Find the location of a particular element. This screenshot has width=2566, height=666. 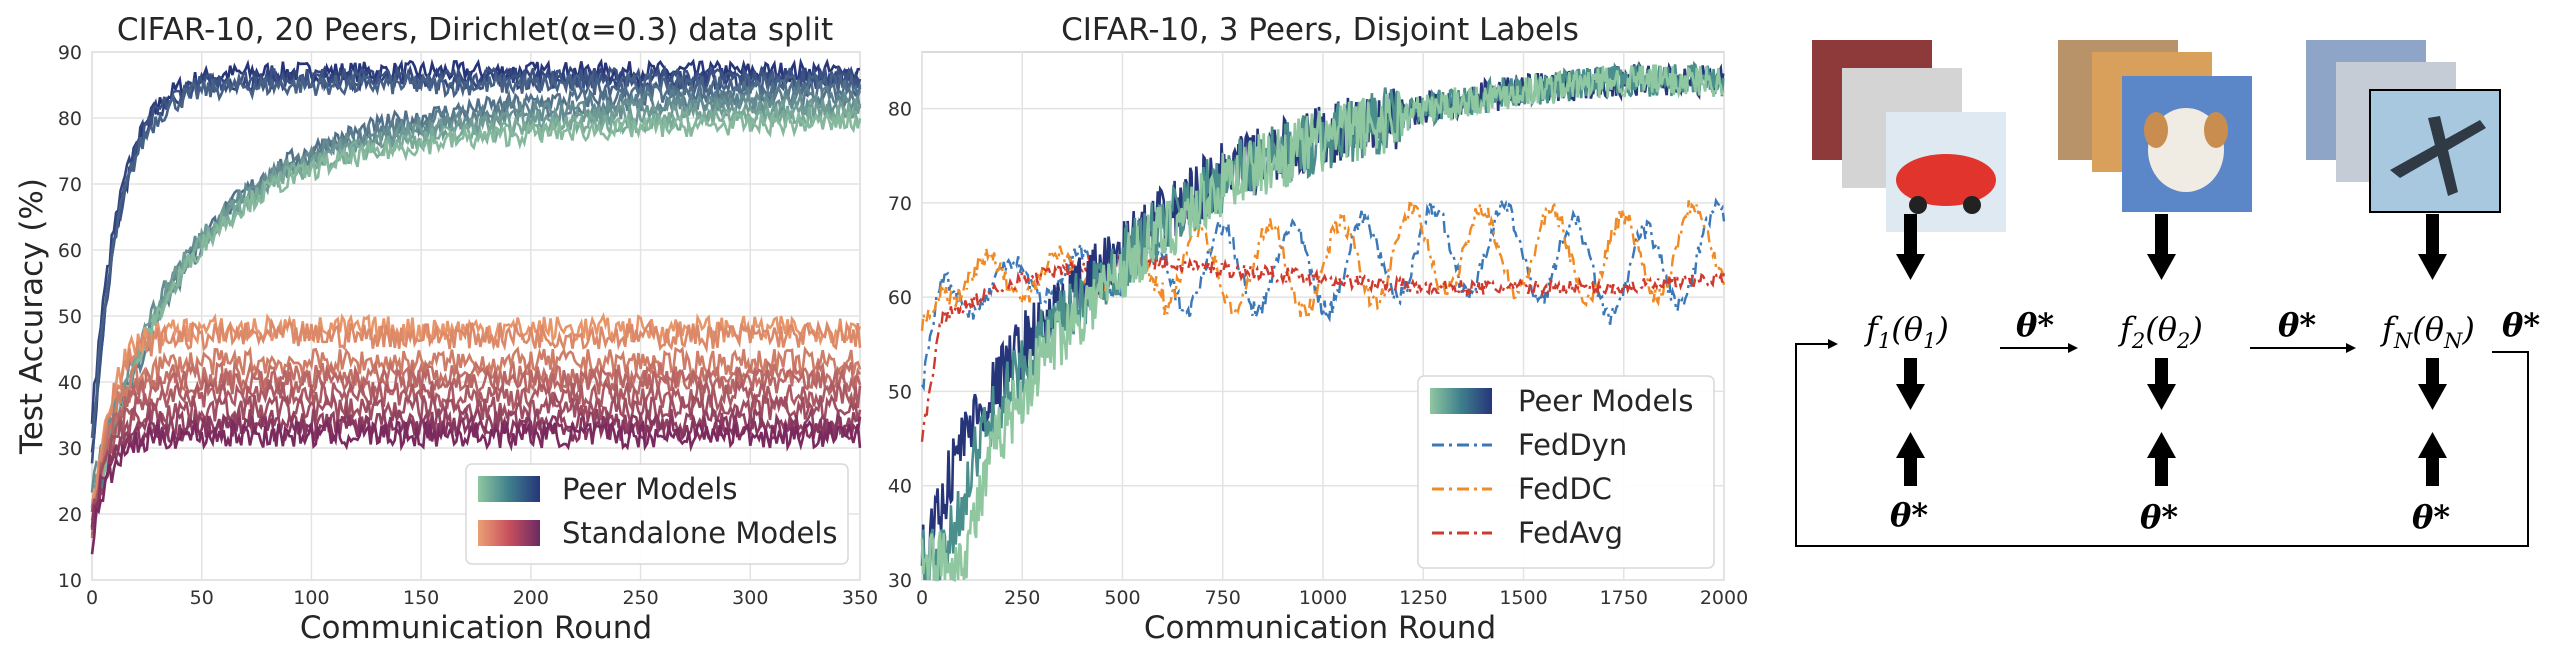

chart-2-legend-label-fedavg: FedAvg is located at coordinates (1570, 533).